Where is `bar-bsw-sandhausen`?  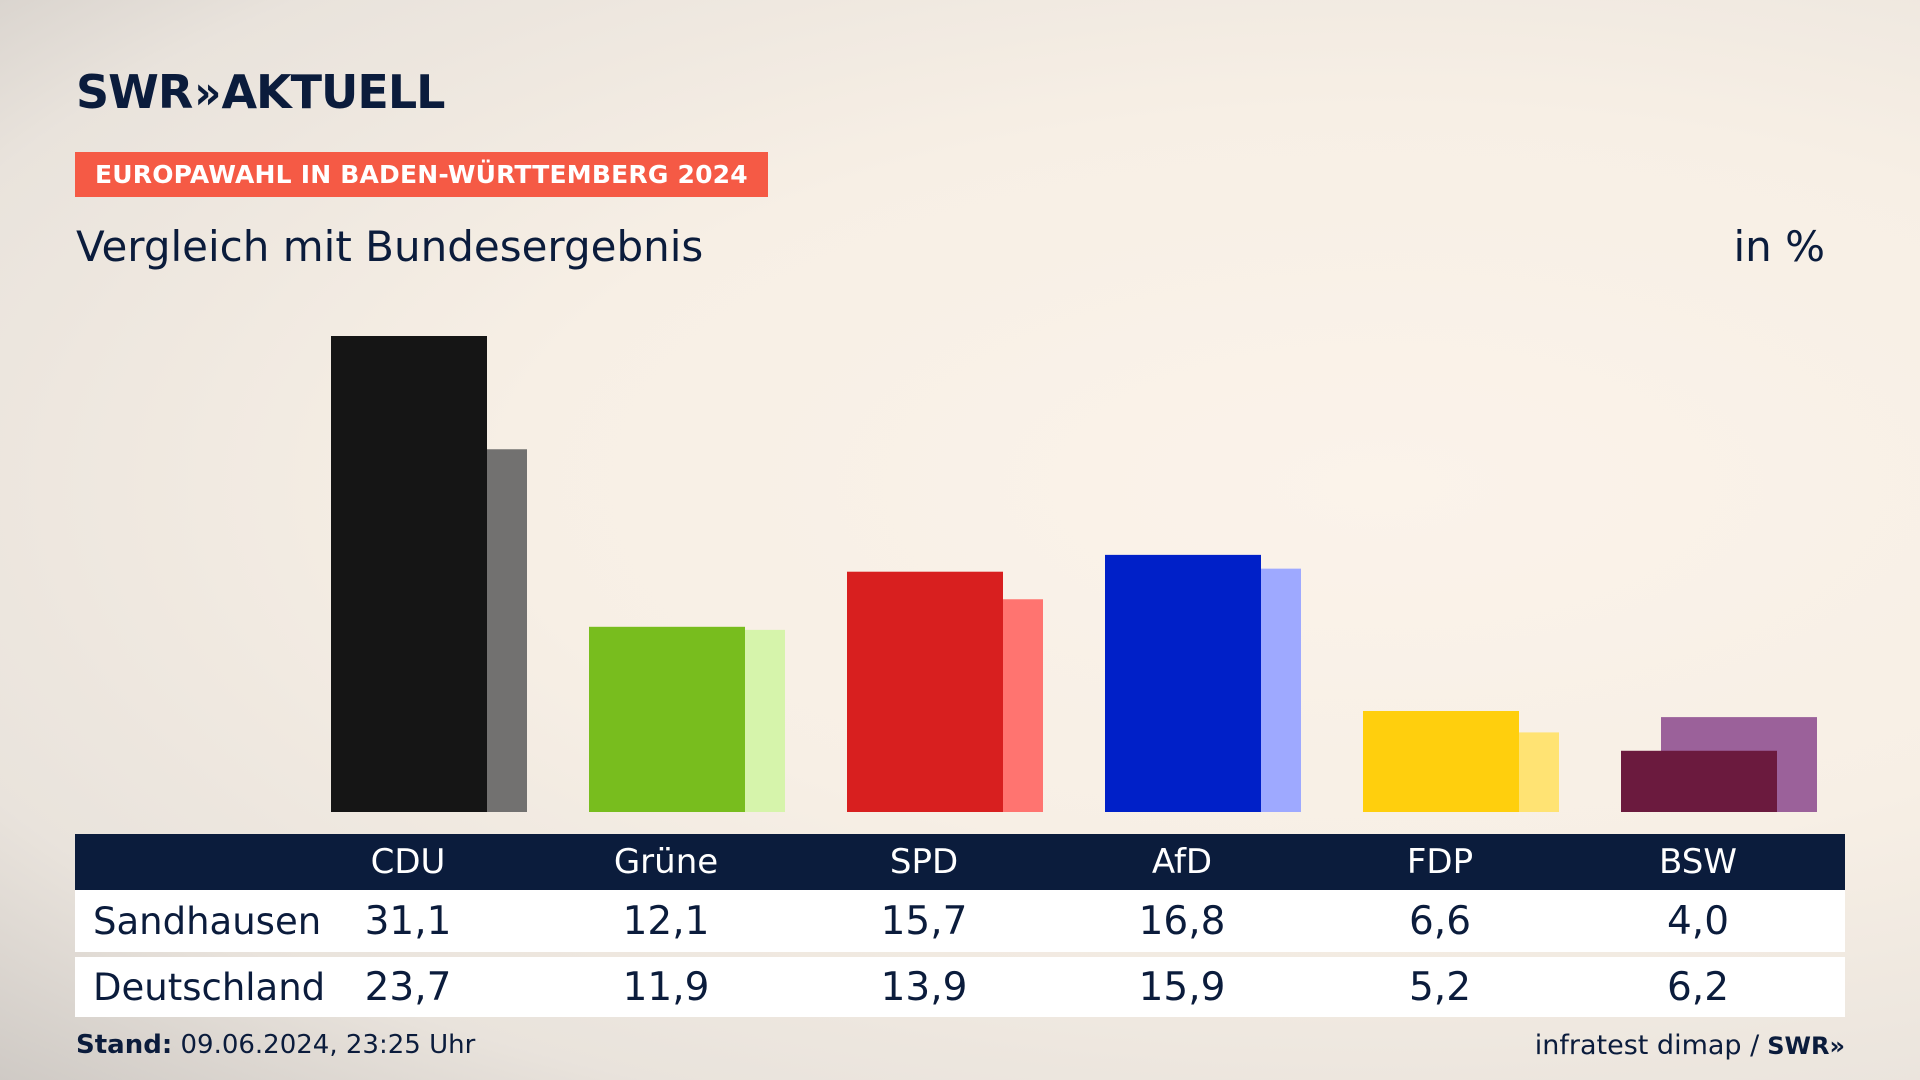 bar-bsw-sandhausen is located at coordinates (1699, 781).